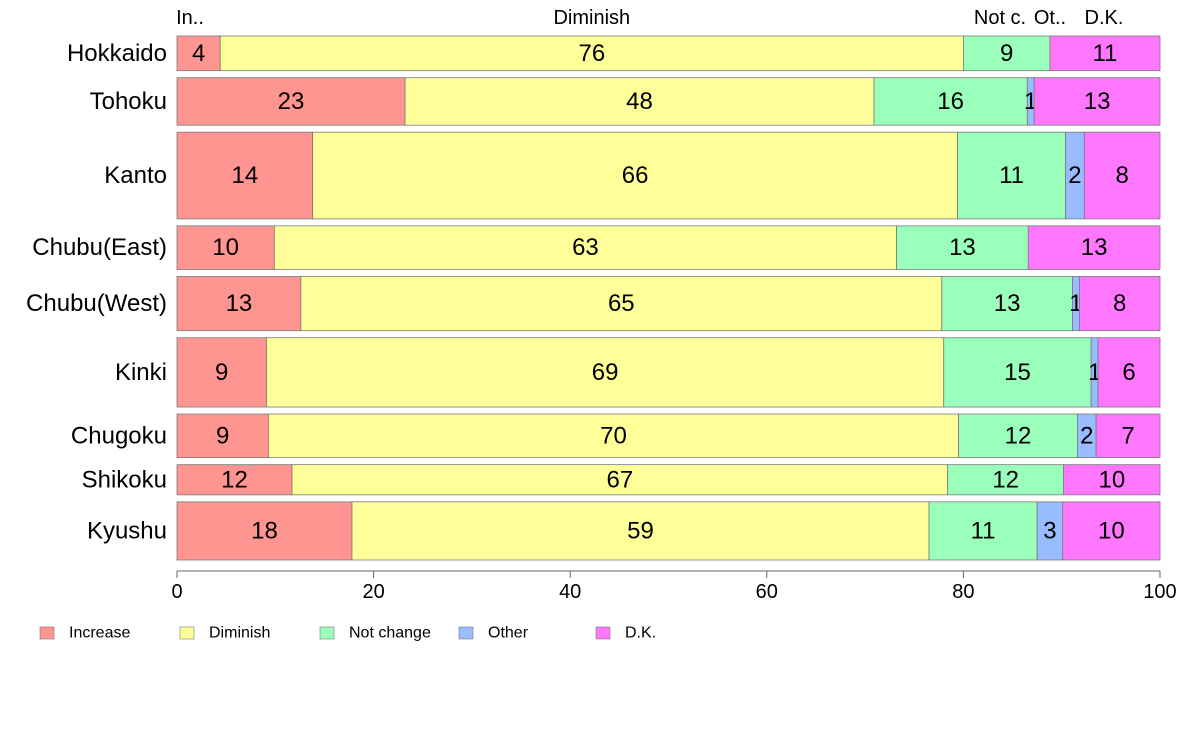 The image size is (1188, 741). I want to click on category-label-kinki: Kinki, so click(141, 372).